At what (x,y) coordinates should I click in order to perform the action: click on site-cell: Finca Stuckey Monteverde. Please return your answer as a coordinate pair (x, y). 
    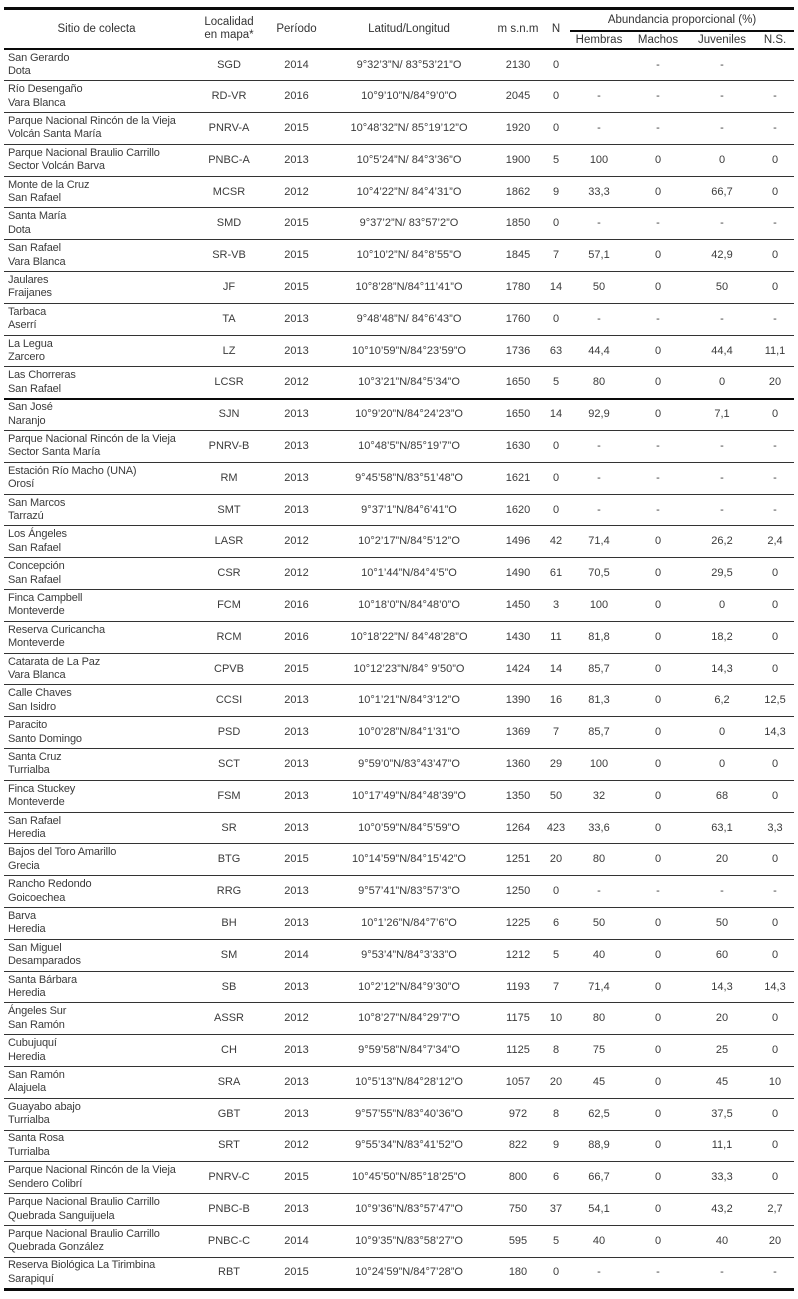
    Looking at the image, I should click on (96, 796).